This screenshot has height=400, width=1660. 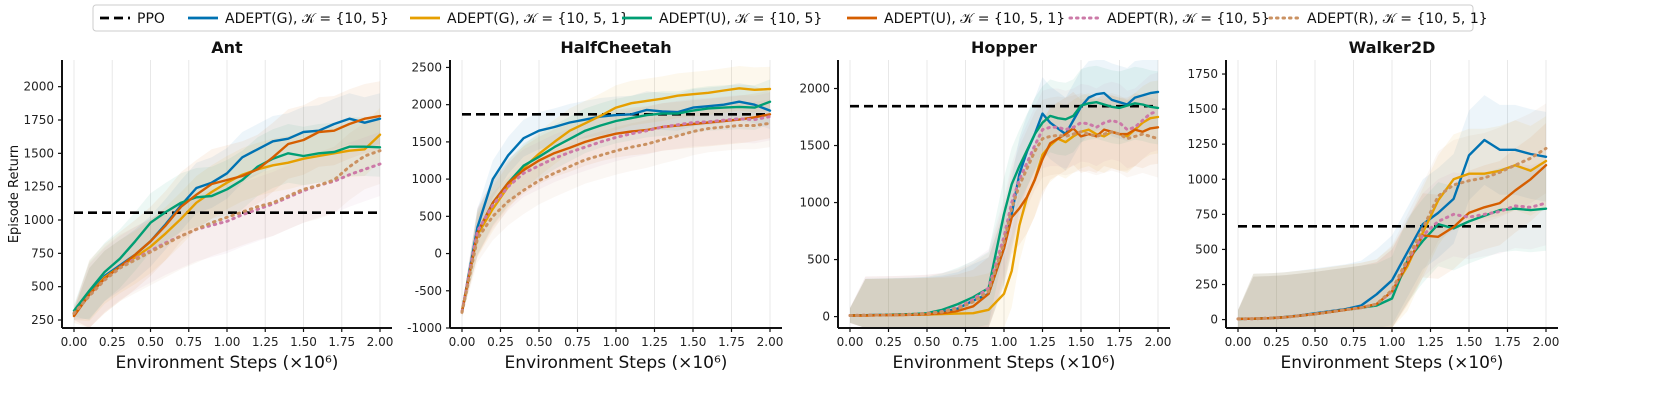 What do you see at coordinates (1188, 19) in the screenshot?
I see `legend-label-adept_r_105: ADEPT(R), 𝒦 = {10, 5}` at bounding box center [1188, 19].